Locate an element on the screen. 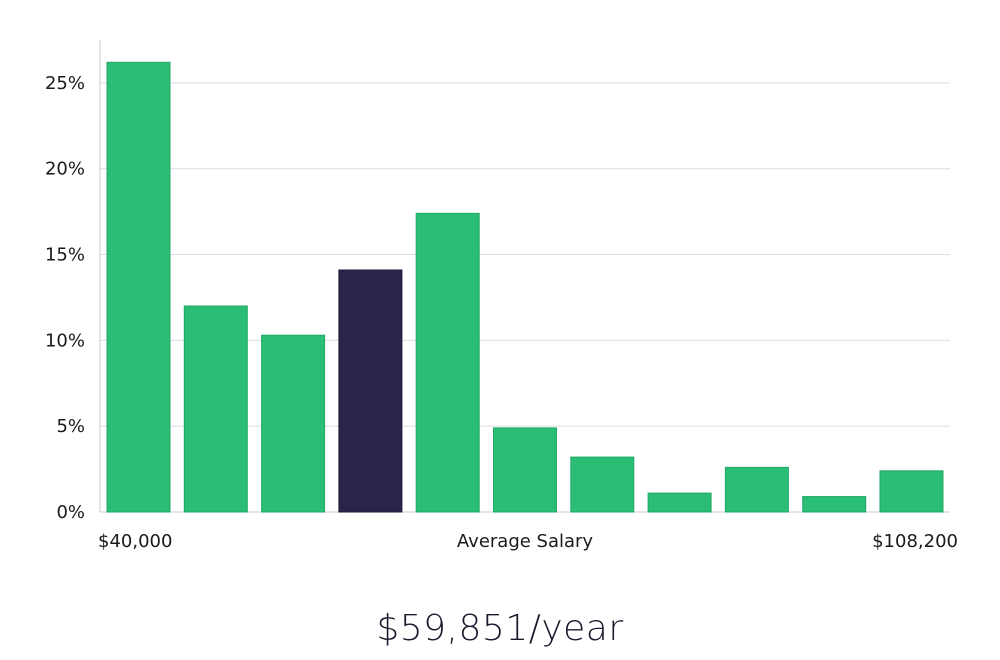  y-tick-label: 5% is located at coordinates (70, 426).